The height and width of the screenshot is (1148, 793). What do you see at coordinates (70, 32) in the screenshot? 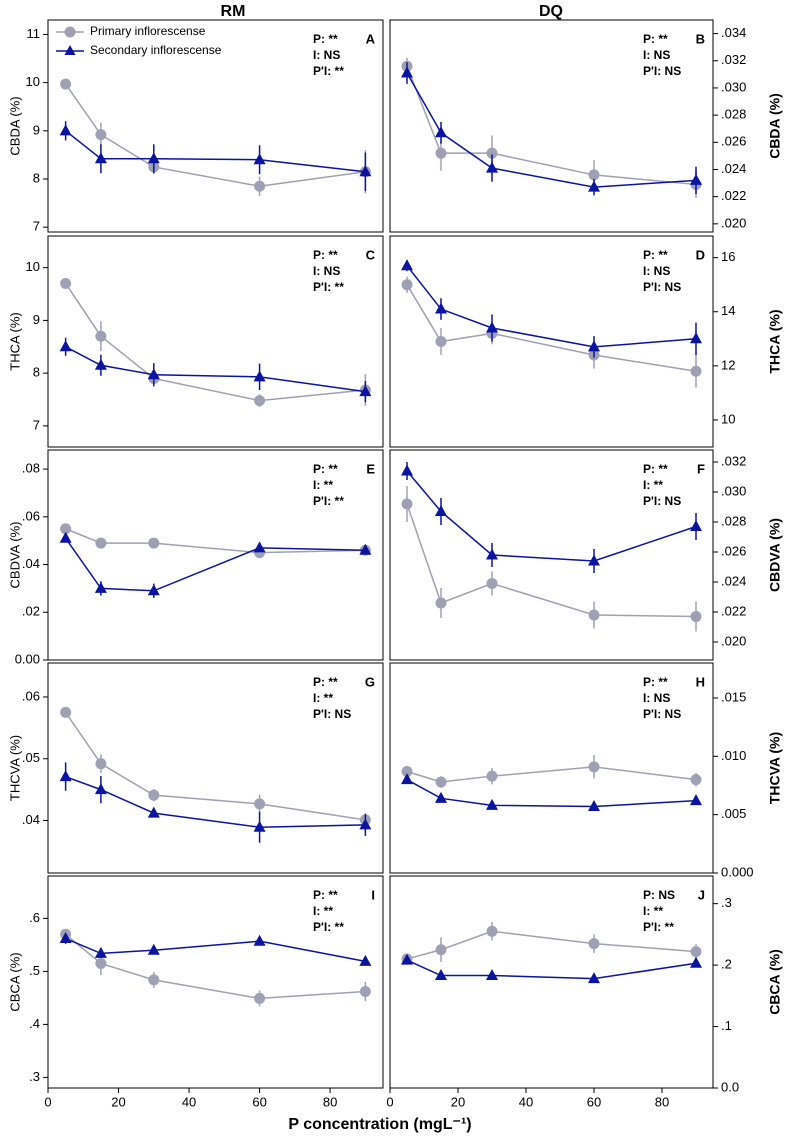
I see `legend-marker` at bounding box center [70, 32].